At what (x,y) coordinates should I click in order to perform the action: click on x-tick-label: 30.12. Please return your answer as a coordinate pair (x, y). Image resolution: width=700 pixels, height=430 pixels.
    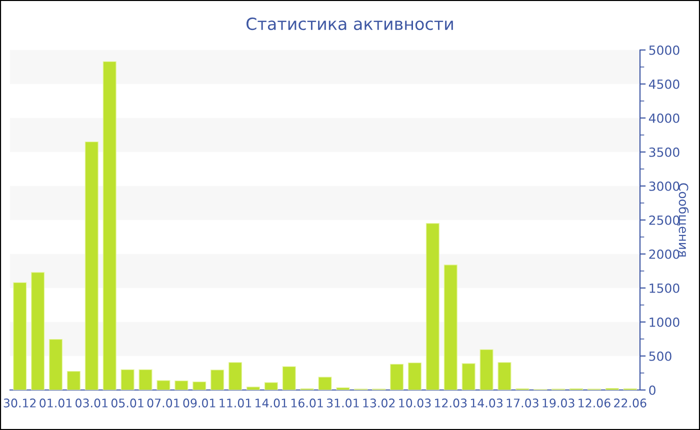
    Looking at the image, I should click on (20, 403).